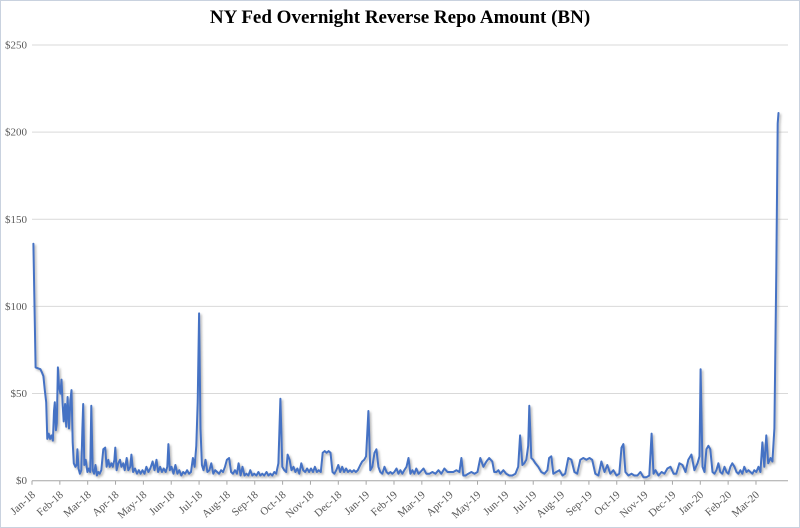 The width and height of the screenshot is (800, 528). I want to click on x-axis-label: Aug-18, so click(216, 505).